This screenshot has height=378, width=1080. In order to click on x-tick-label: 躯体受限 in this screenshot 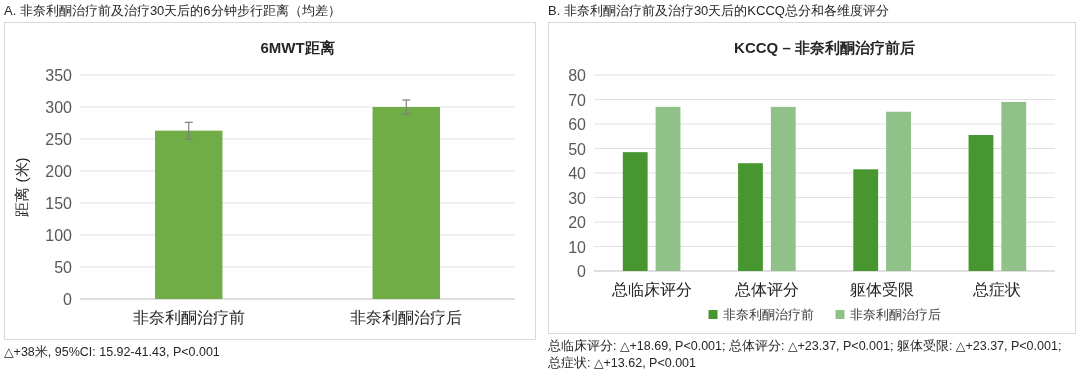, I will do `click(882, 289)`.